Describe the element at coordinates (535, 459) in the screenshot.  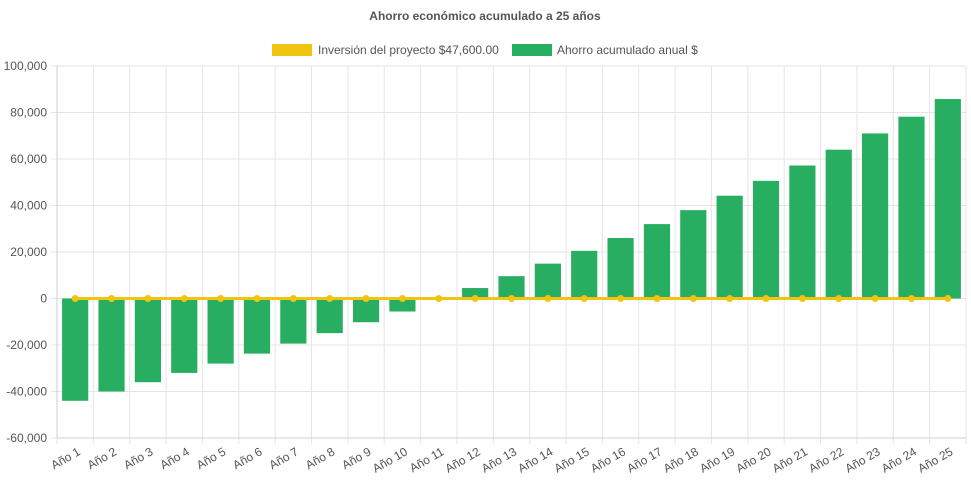
I see `x-tick-label: Año 14` at that location.